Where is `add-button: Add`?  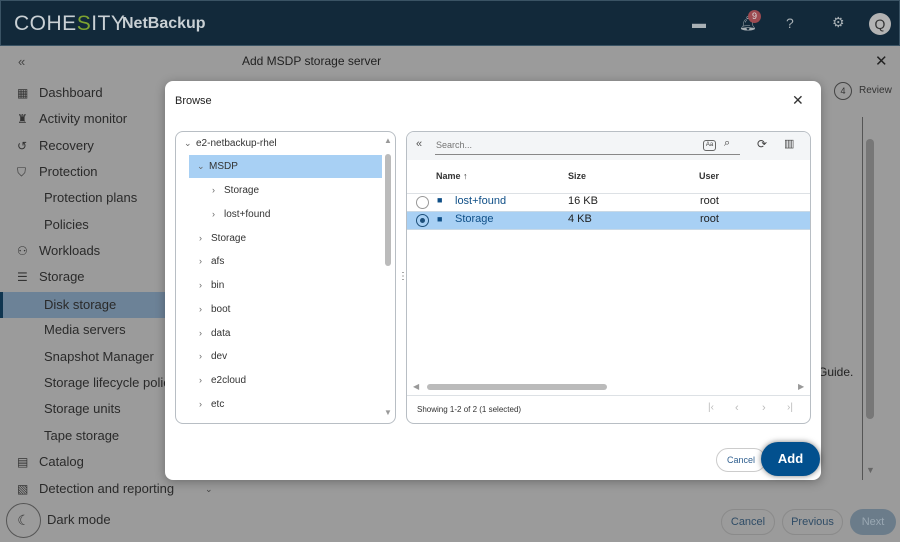 add-button: Add is located at coordinates (790, 459).